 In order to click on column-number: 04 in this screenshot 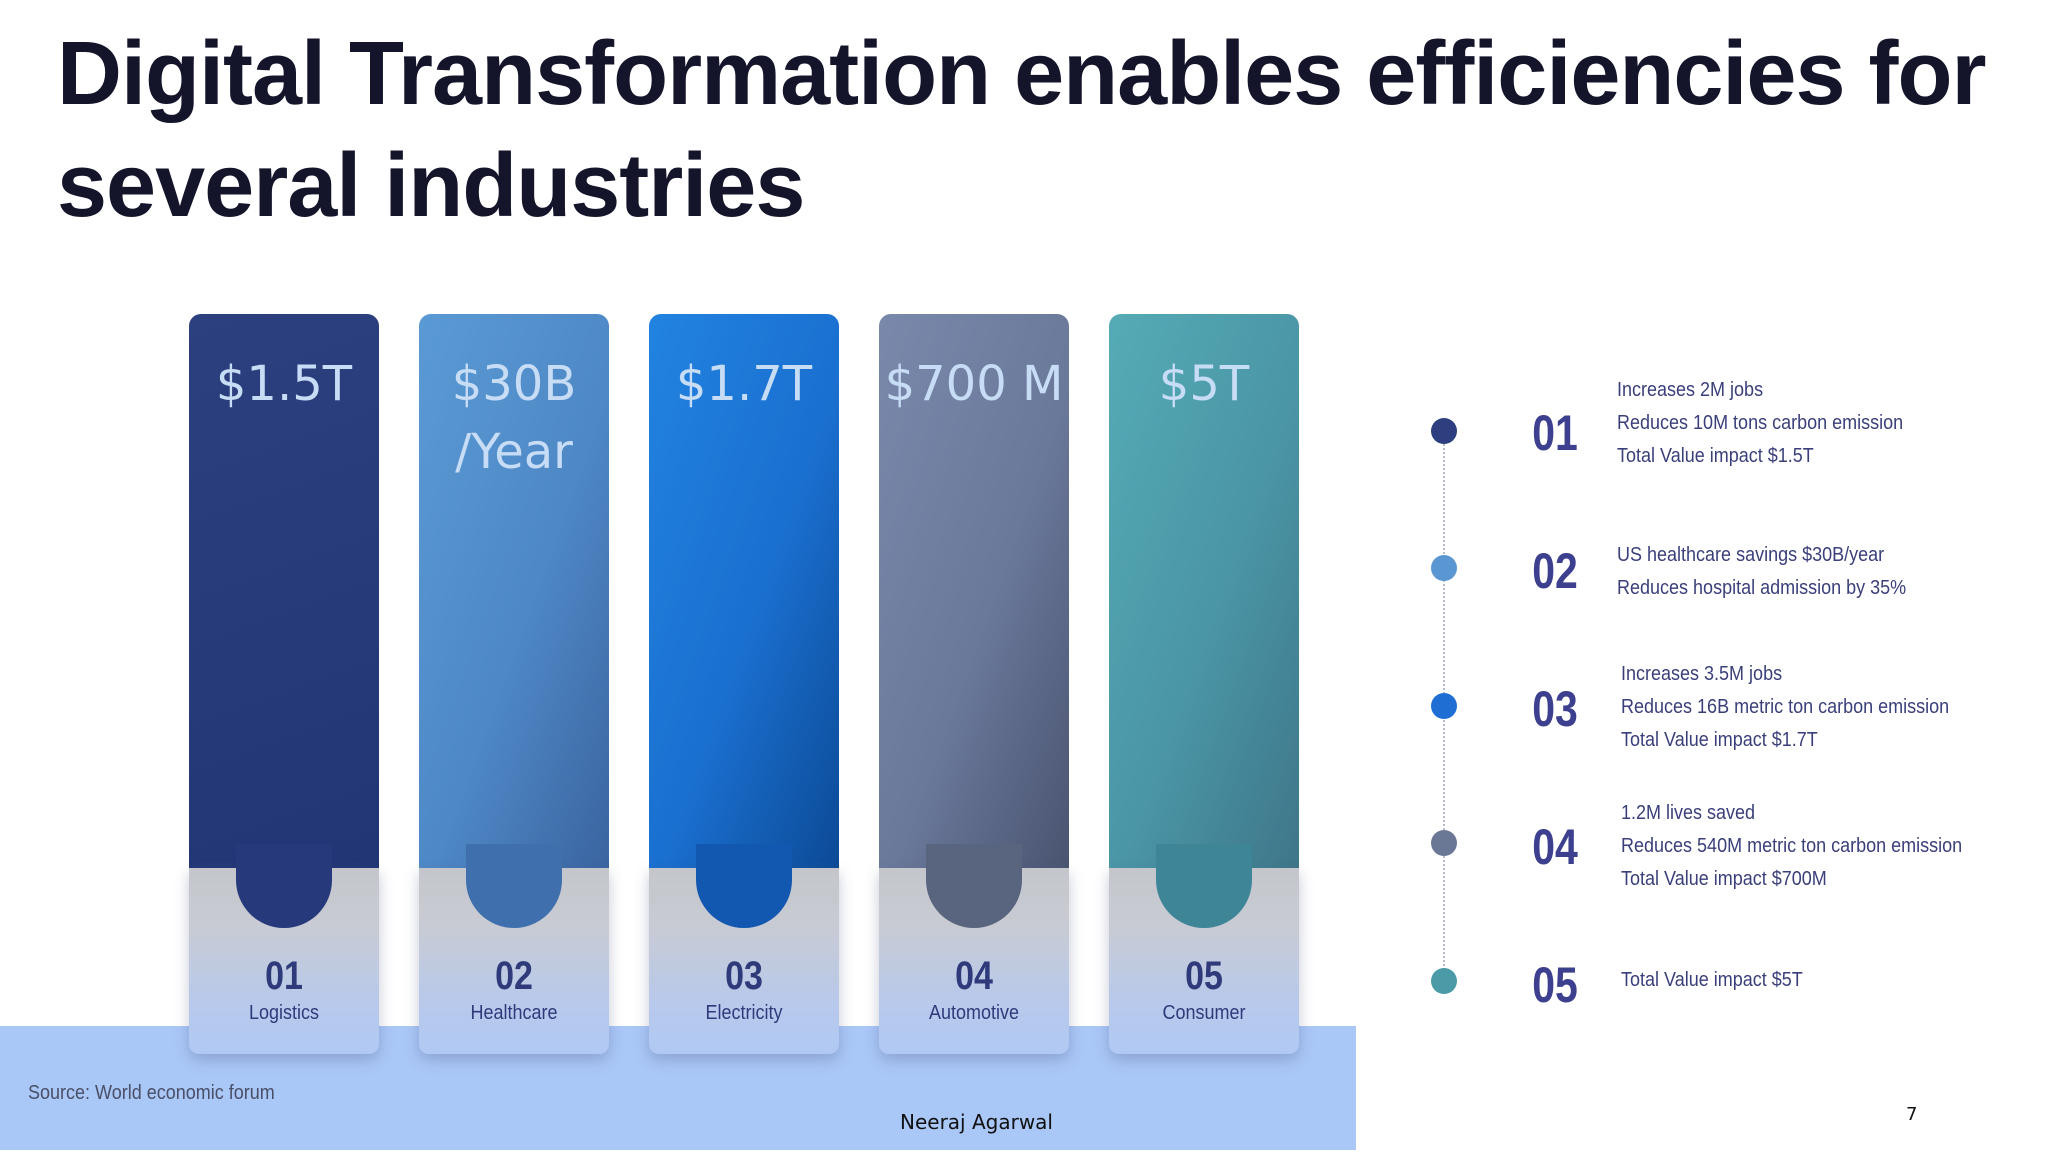, I will do `click(974, 976)`.